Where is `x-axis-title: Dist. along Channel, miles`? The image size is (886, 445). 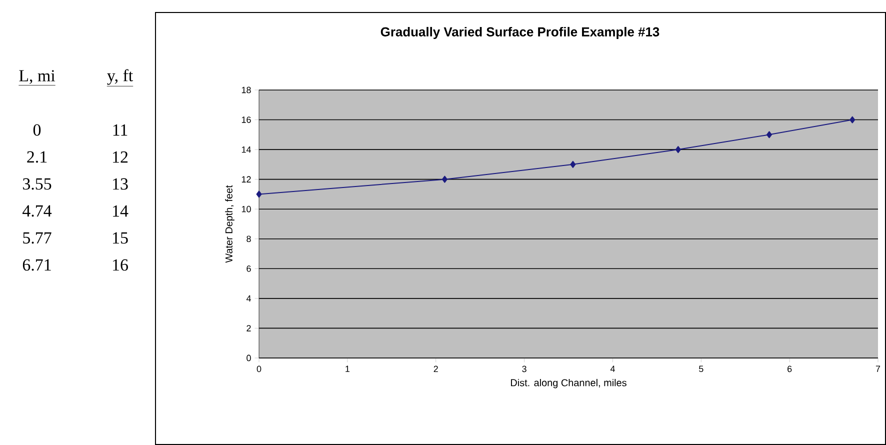
x-axis-title: Dist. along Channel, miles is located at coordinates (568, 383).